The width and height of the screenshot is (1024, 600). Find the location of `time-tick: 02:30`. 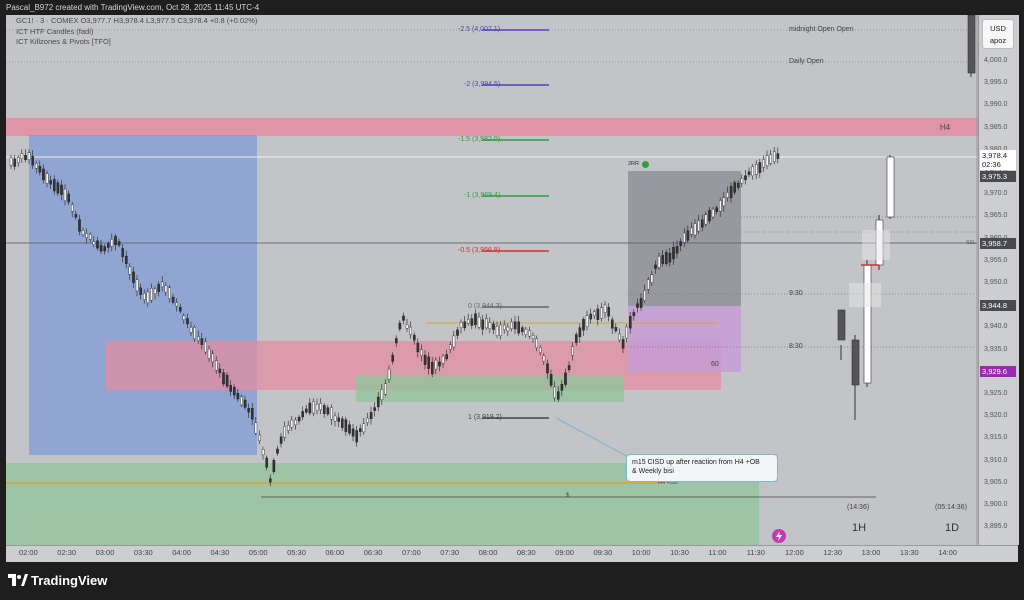

time-tick: 02:30 is located at coordinates (67, 552).